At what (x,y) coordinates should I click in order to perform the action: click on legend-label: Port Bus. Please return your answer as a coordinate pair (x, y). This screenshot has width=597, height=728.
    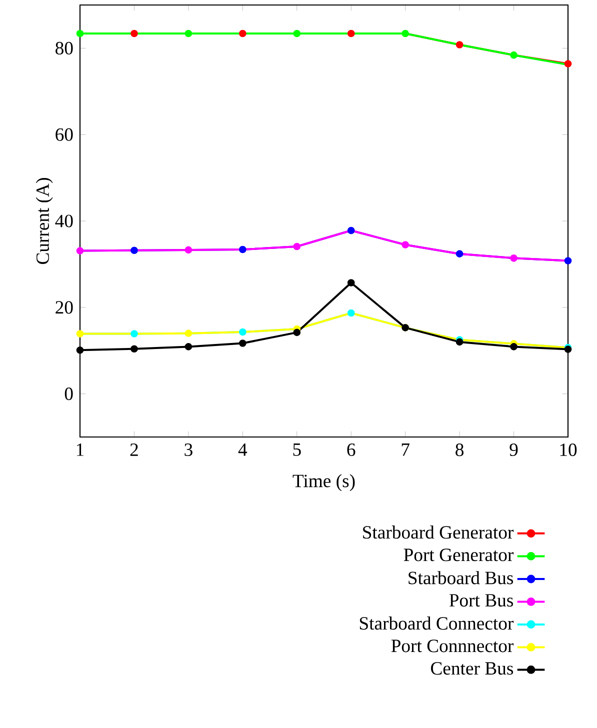
    Looking at the image, I should click on (481, 600).